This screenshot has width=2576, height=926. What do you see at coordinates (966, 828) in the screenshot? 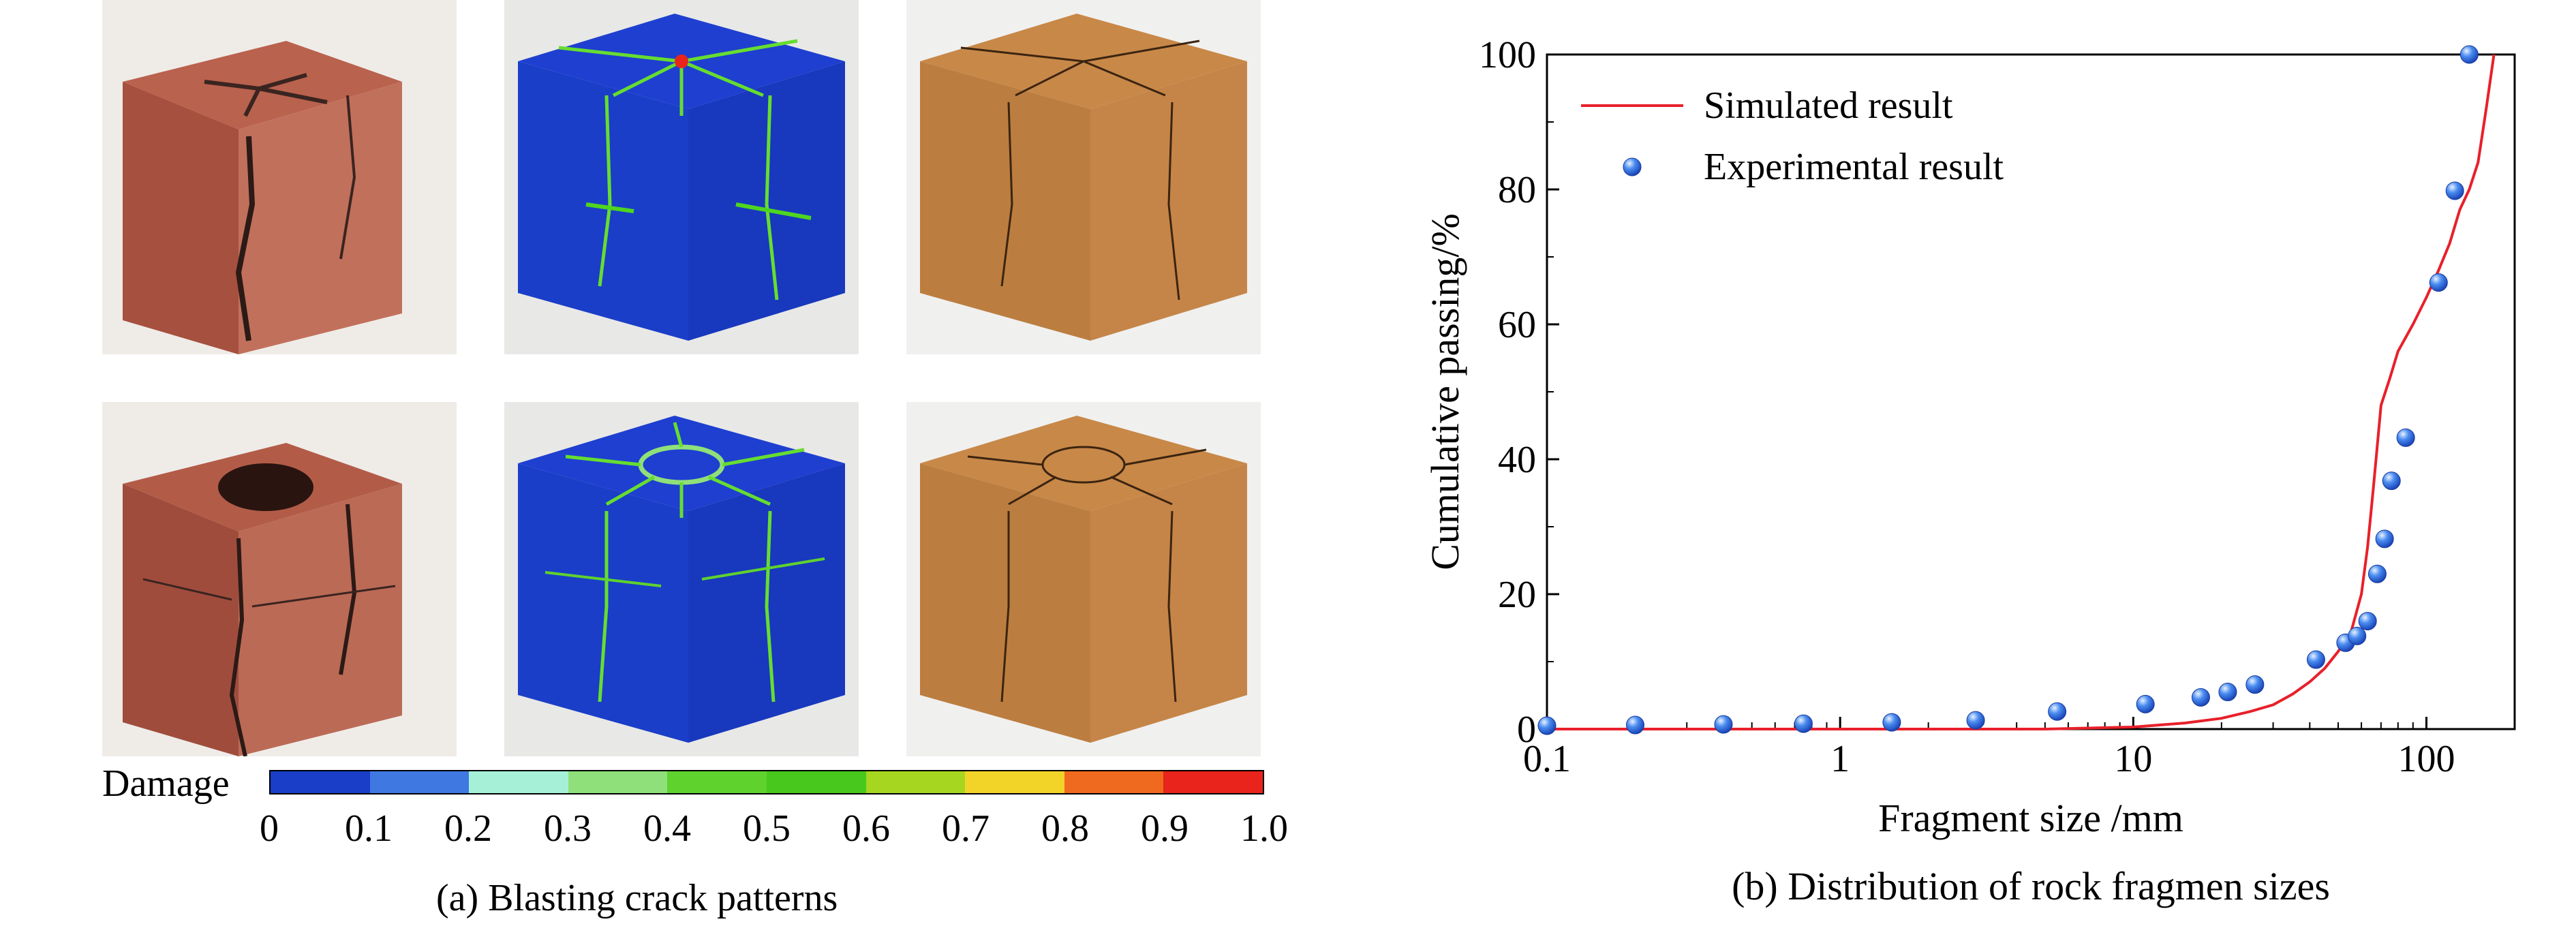
I see `colorbar-tick-label: 0.7` at bounding box center [966, 828].